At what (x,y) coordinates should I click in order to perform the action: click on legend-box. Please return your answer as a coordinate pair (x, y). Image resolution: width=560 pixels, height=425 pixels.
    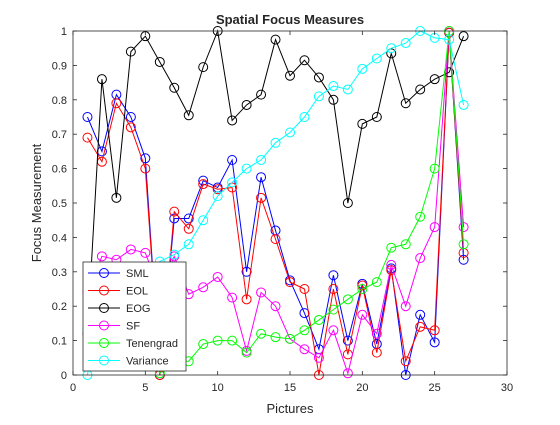
    Looking at the image, I should click on (134, 316).